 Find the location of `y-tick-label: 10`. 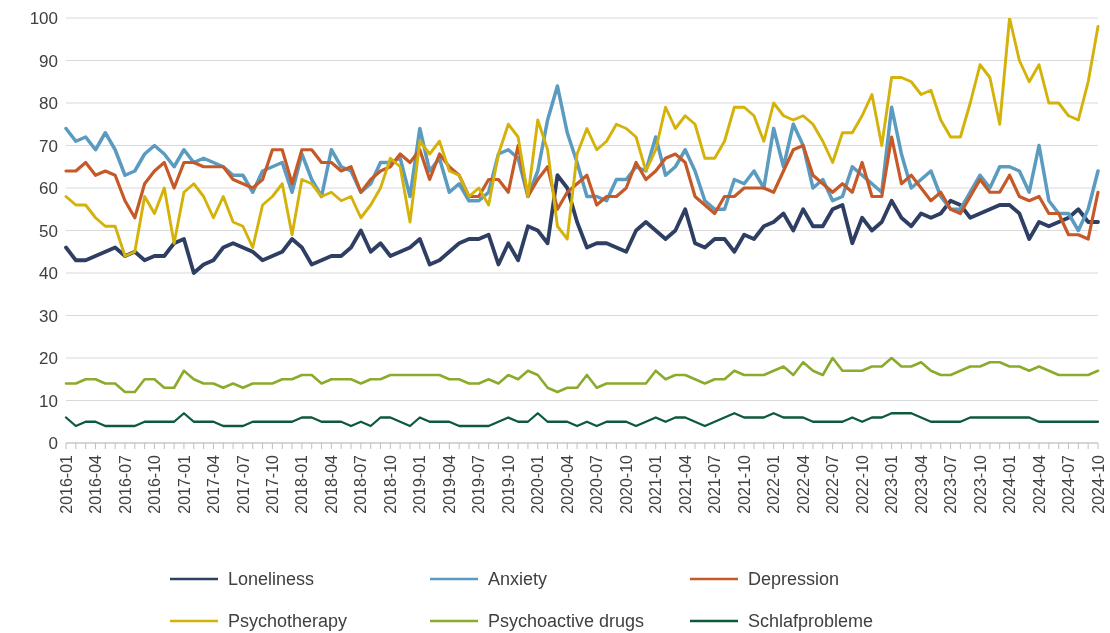

y-tick-label: 10 is located at coordinates (48, 401).